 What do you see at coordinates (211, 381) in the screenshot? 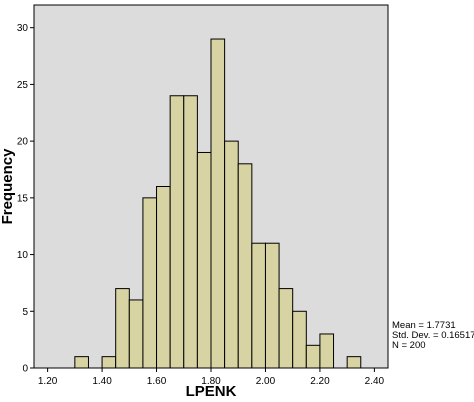
I see `x-tick-label-3: 1.80` at bounding box center [211, 381].